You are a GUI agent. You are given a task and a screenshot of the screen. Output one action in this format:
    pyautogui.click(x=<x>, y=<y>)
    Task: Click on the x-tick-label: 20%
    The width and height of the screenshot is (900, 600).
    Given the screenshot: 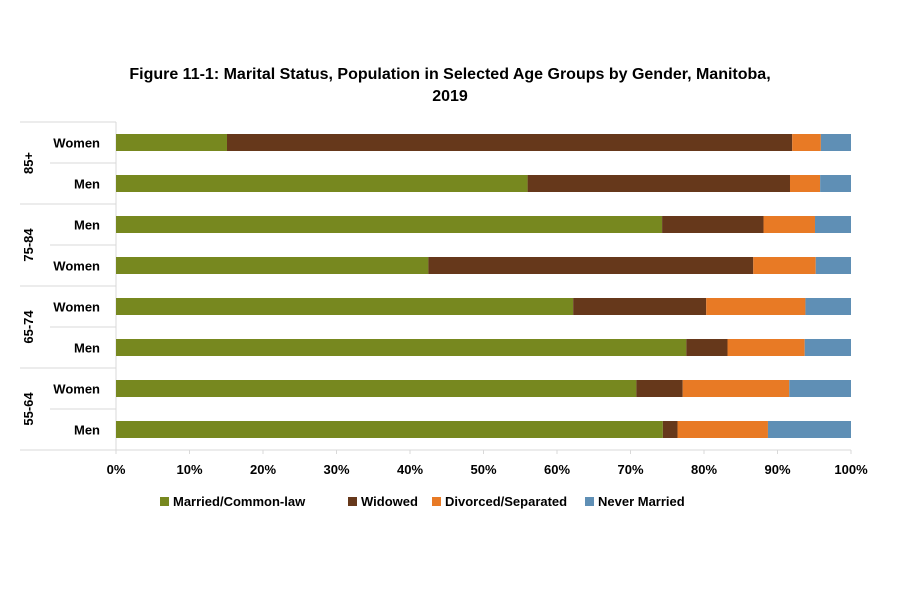 What is the action you would take?
    pyautogui.click(x=263, y=469)
    